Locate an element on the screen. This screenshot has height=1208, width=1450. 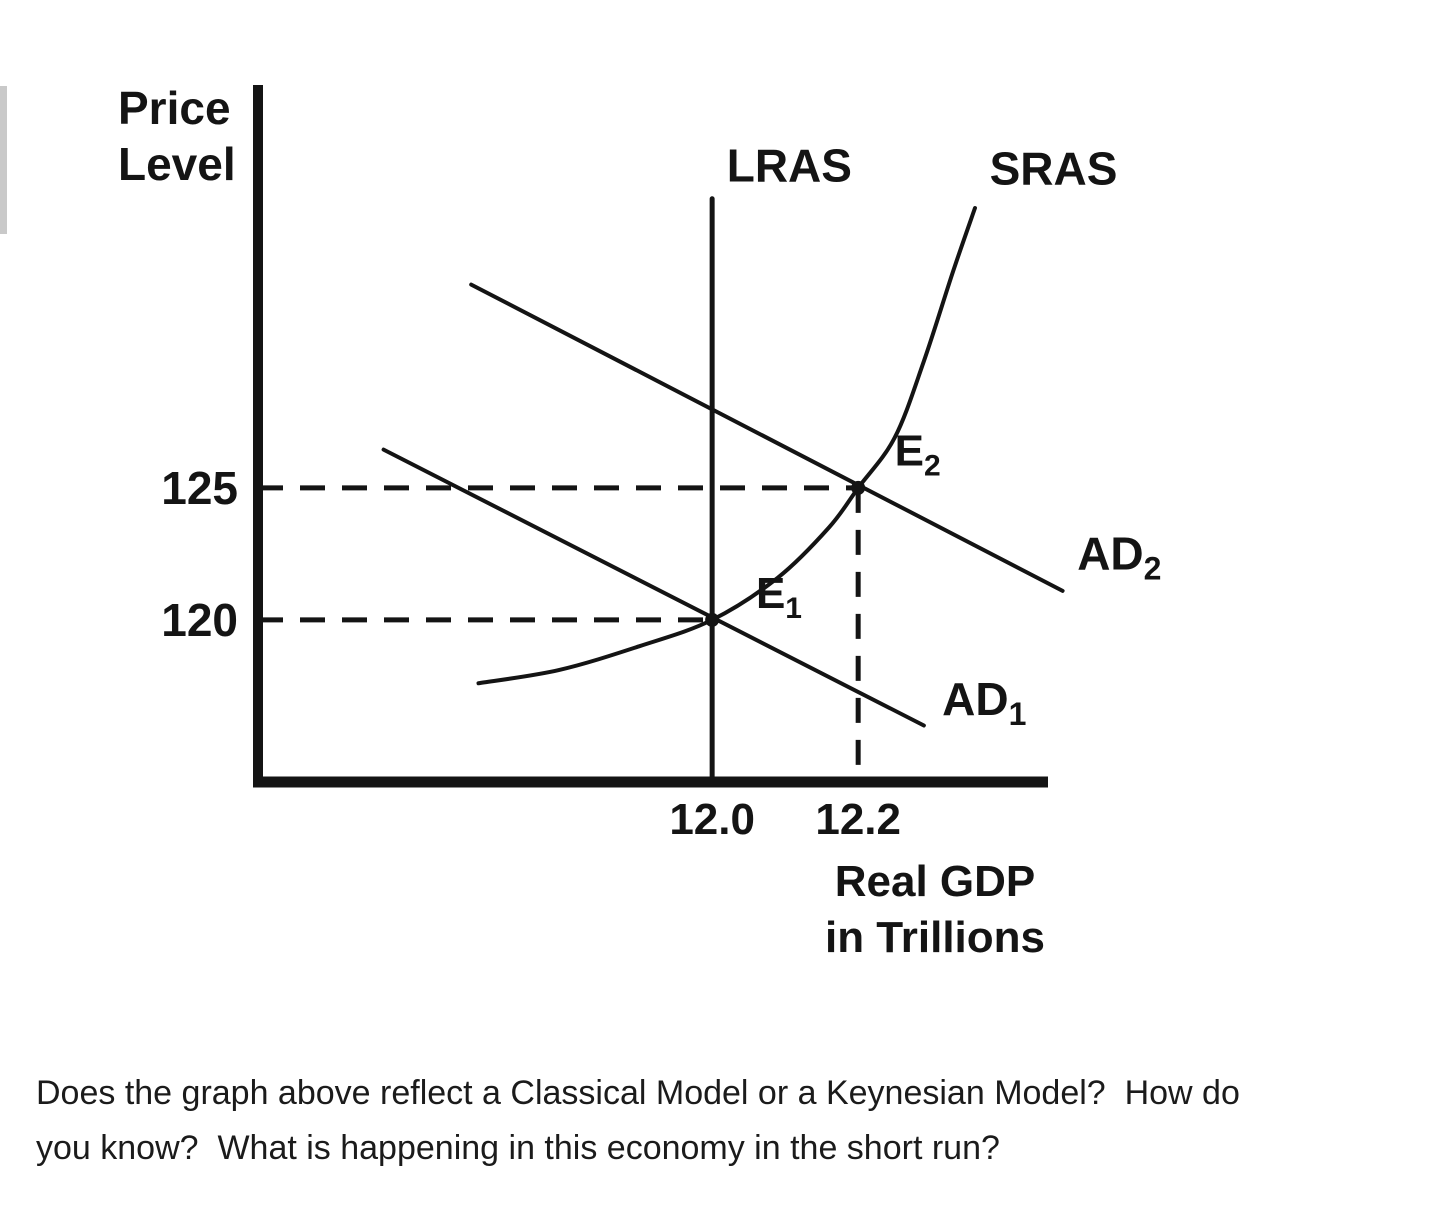
series-AD1-line is located at coordinates (653, 587).